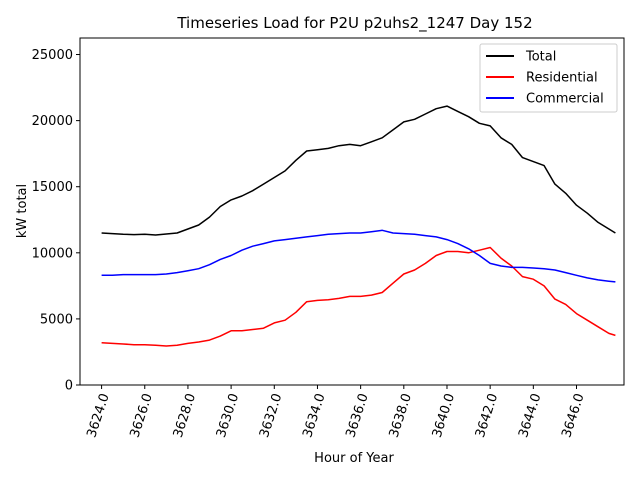 Image resolution: width=640 pixels, height=480 pixels. What do you see at coordinates (52, 55) in the screenshot?
I see `y-tick-label: 25000` at bounding box center [52, 55].